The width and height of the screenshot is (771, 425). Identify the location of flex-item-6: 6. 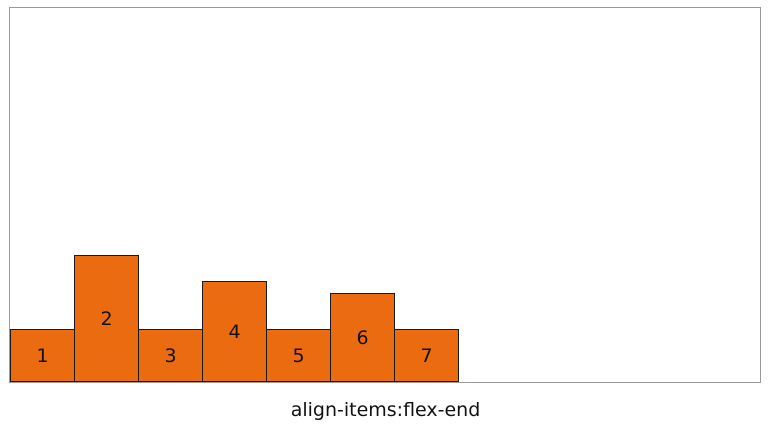
(362, 337).